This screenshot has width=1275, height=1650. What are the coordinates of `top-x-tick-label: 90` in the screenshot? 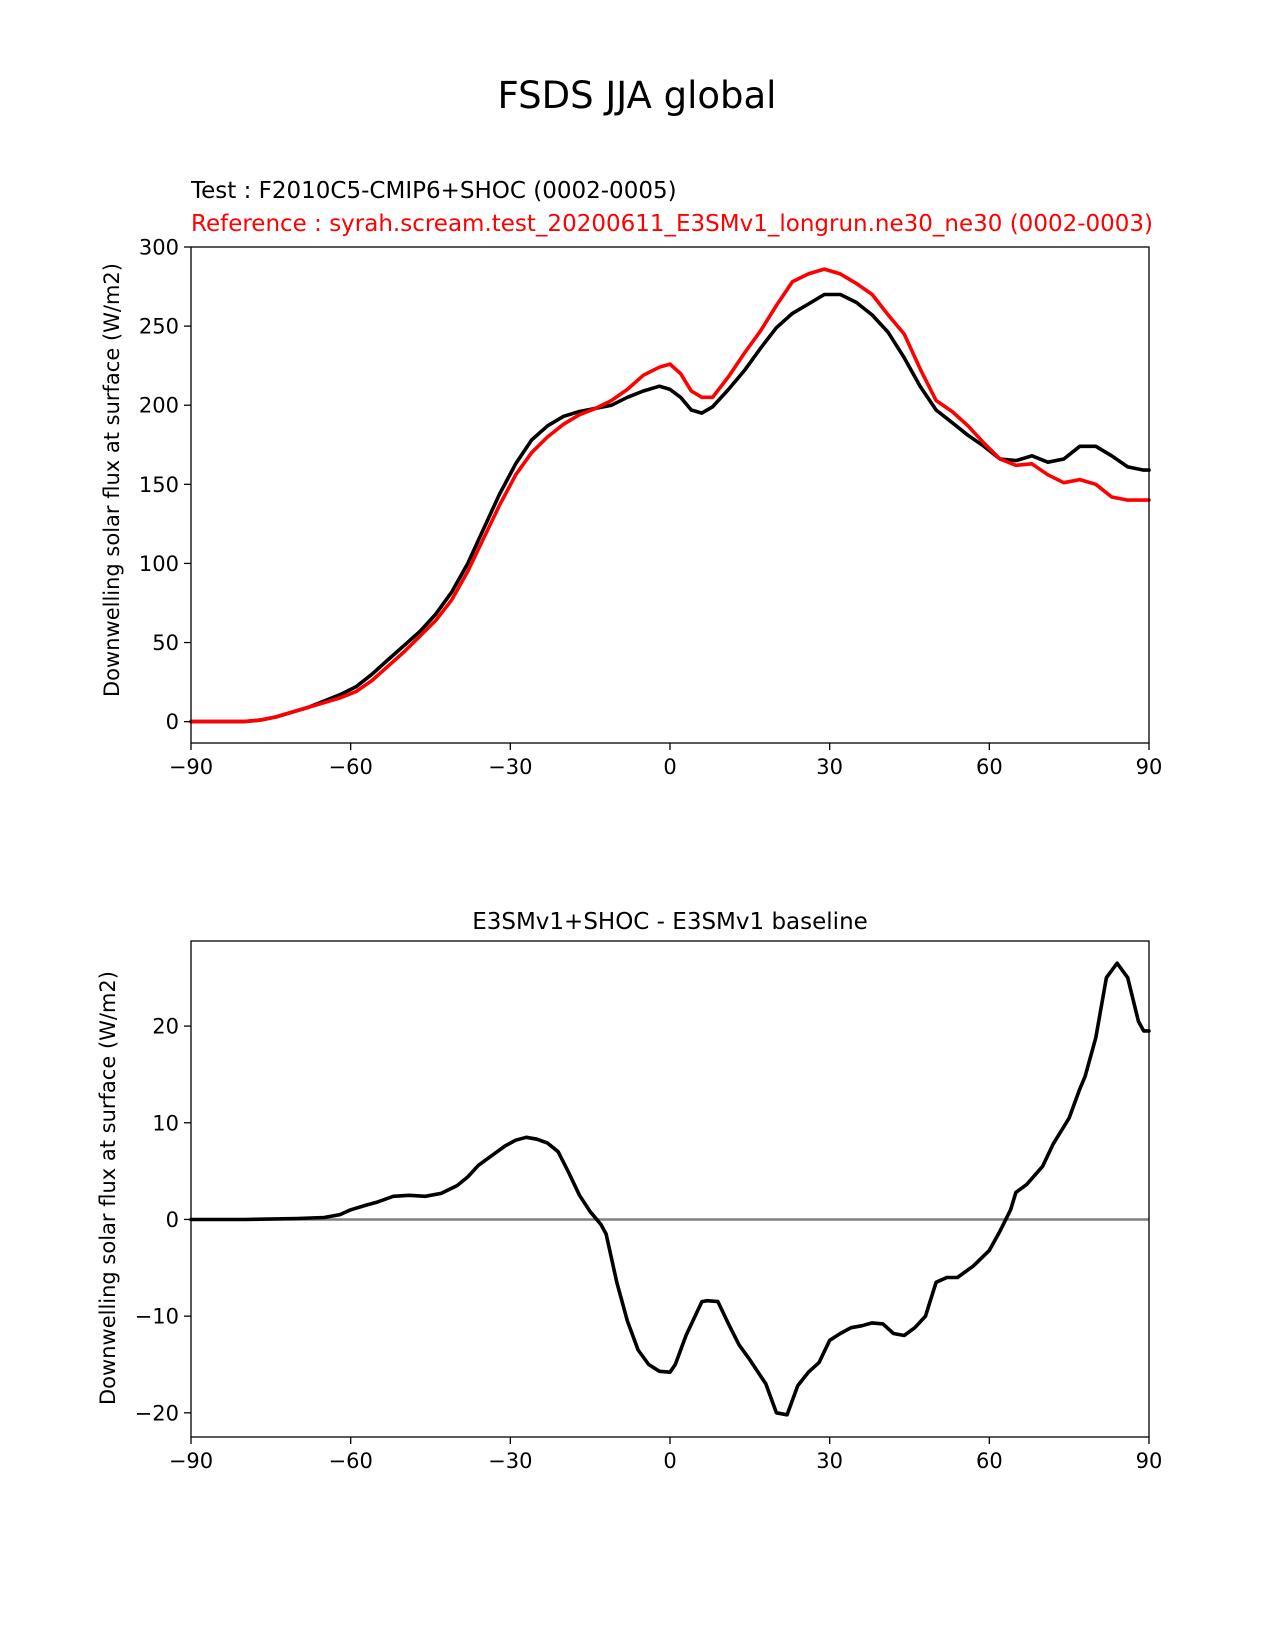 It's located at (1149, 767).